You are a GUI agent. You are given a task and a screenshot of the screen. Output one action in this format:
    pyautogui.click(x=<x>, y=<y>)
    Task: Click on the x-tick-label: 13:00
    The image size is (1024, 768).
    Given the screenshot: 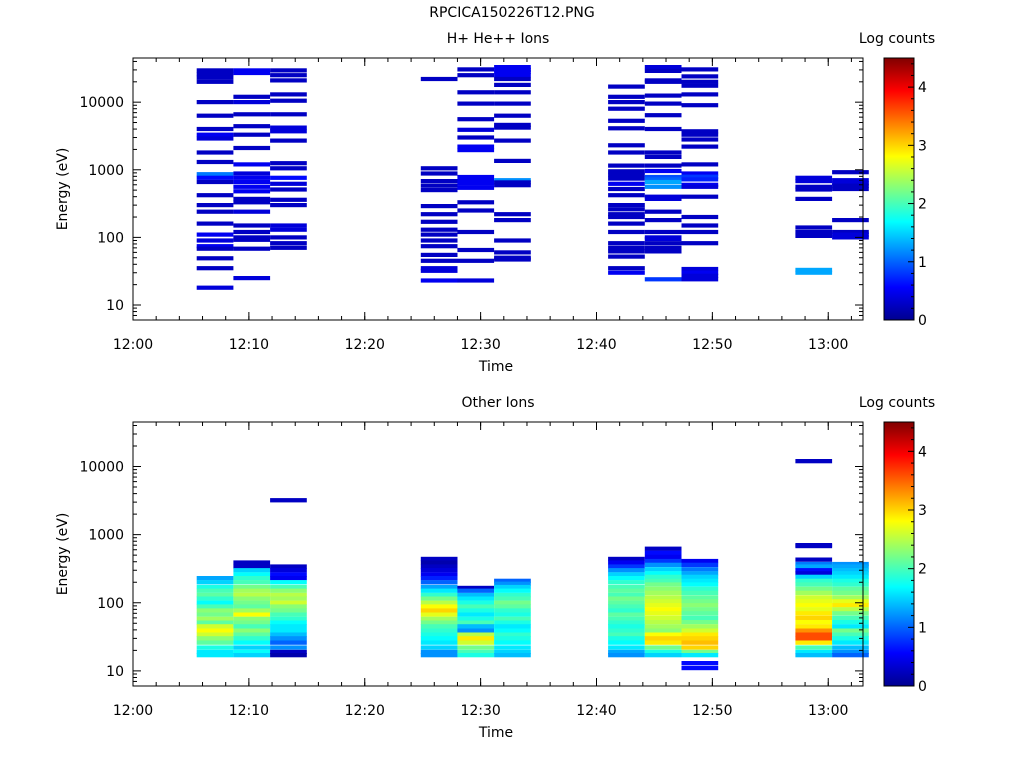 What is the action you would take?
    pyautogui.click(x=828, y=711)
    